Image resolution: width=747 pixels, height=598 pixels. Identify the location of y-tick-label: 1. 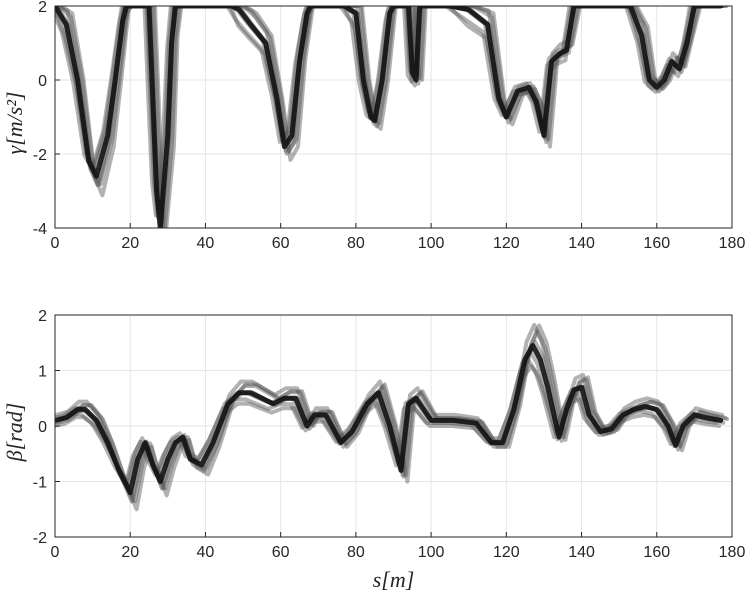
(42, 372).